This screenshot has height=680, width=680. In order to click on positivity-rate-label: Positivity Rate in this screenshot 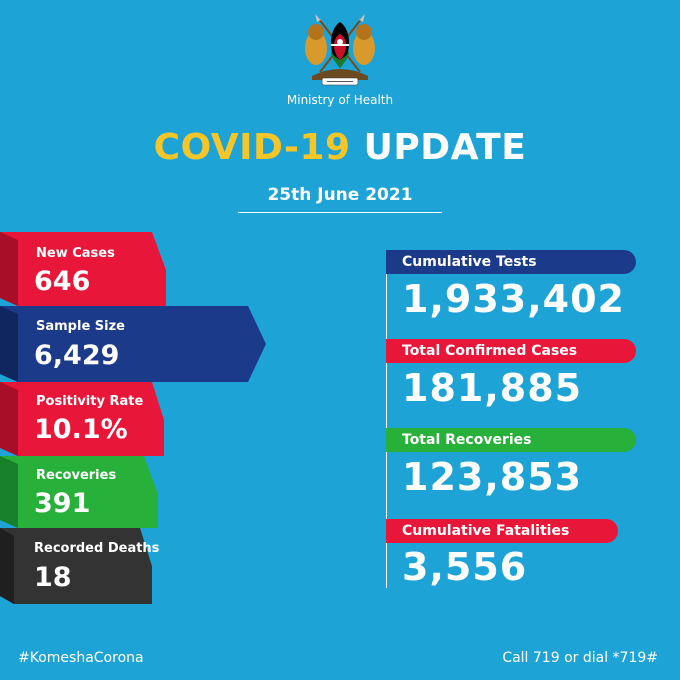, I will do `click(90, 401)`.